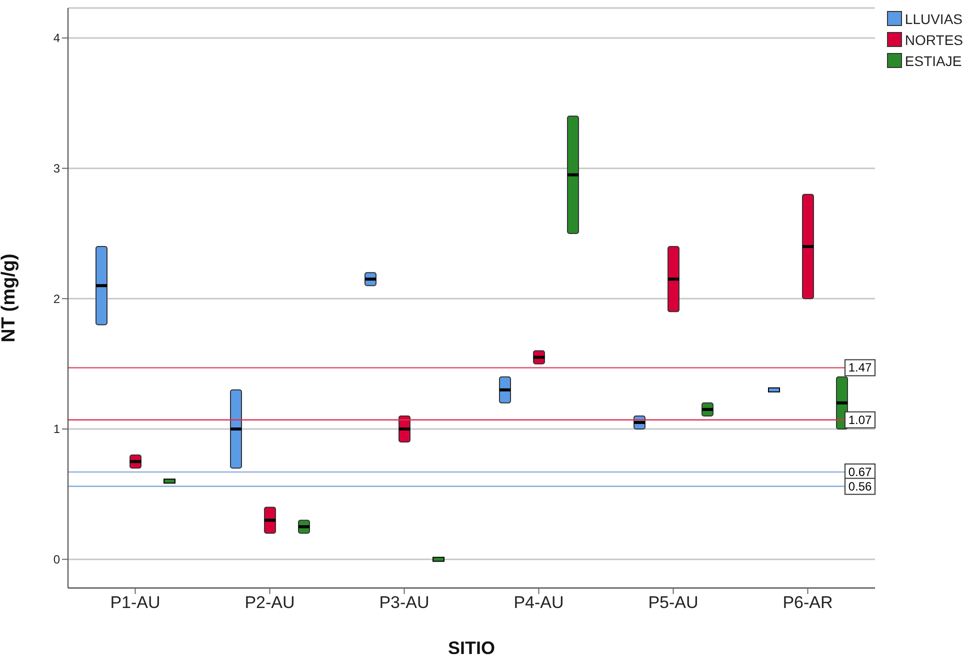 The width and height of the screenshot is (967, 668). I want to click on ref-line-label: 1.07, so click(860, 419).